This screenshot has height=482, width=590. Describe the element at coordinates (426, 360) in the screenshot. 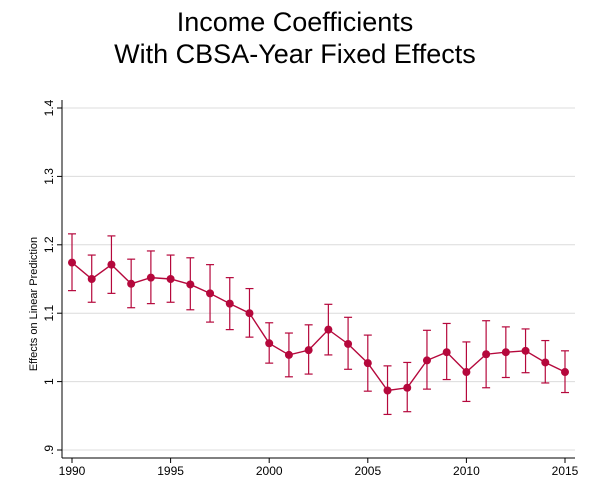

I see `data-point-2008` at that location.